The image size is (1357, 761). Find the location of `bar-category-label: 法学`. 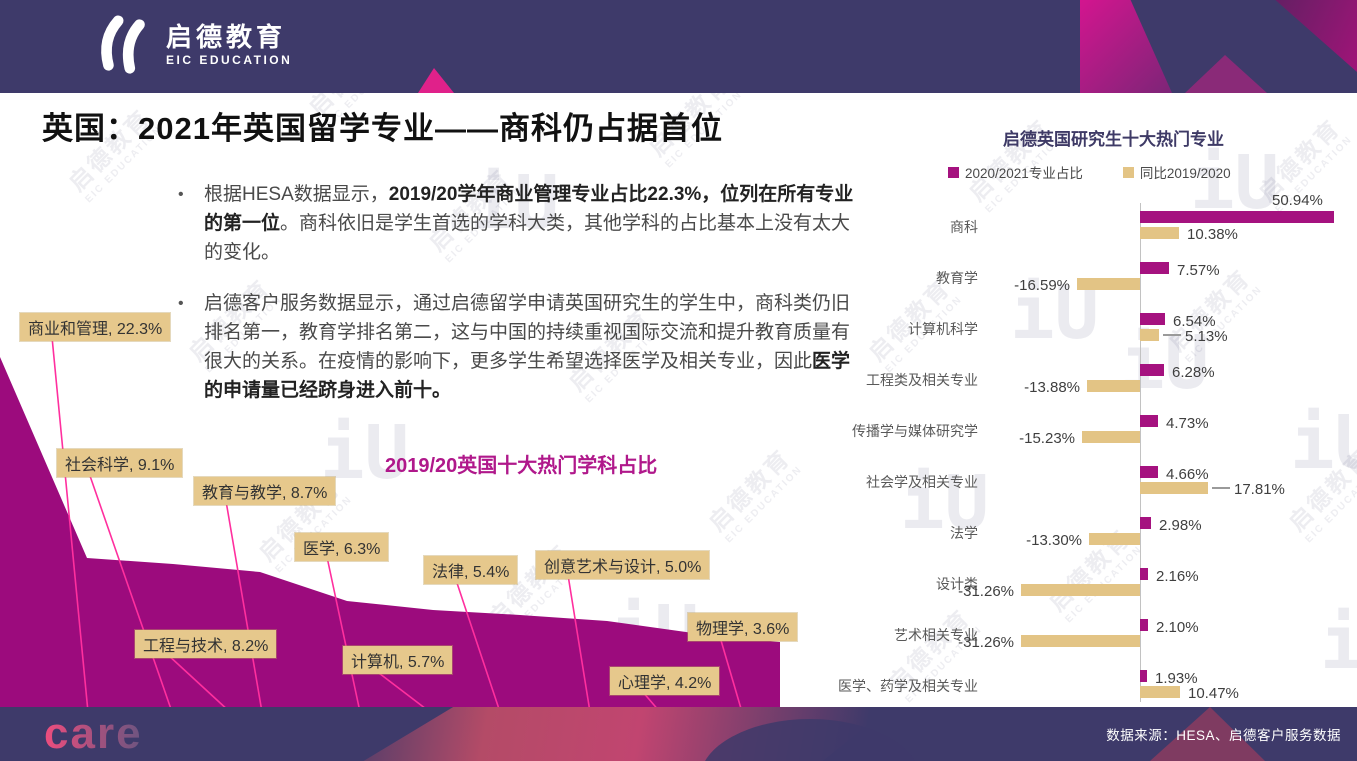

bar-category-label: 法学 is located at coordinates (964, 533).